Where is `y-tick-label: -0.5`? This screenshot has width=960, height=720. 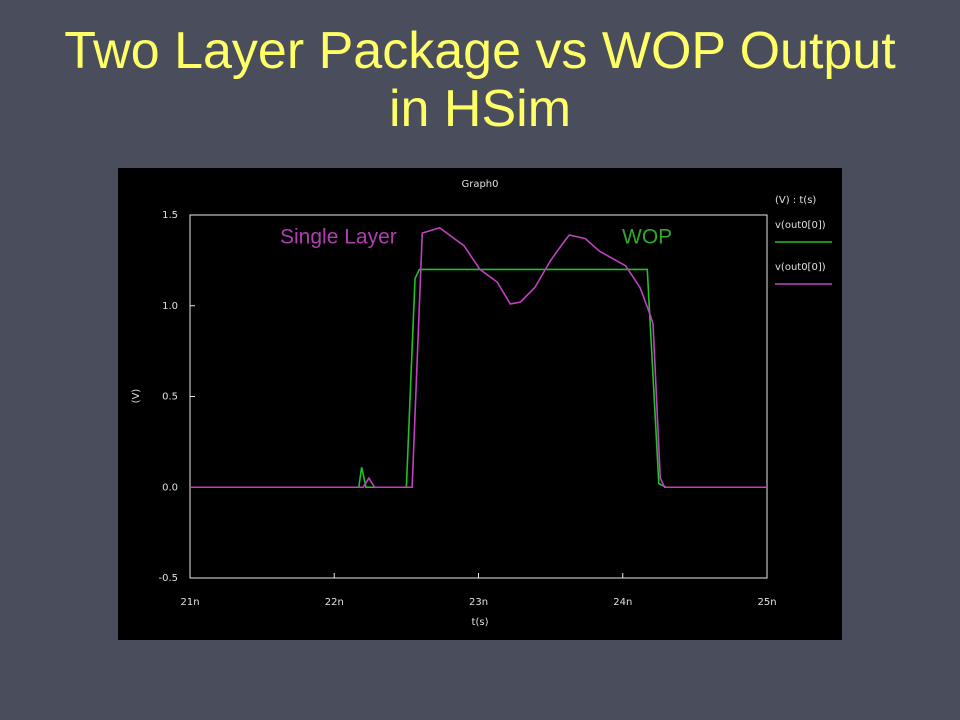 y-tick-label: -0.5 is located at coordinates (168, 578).